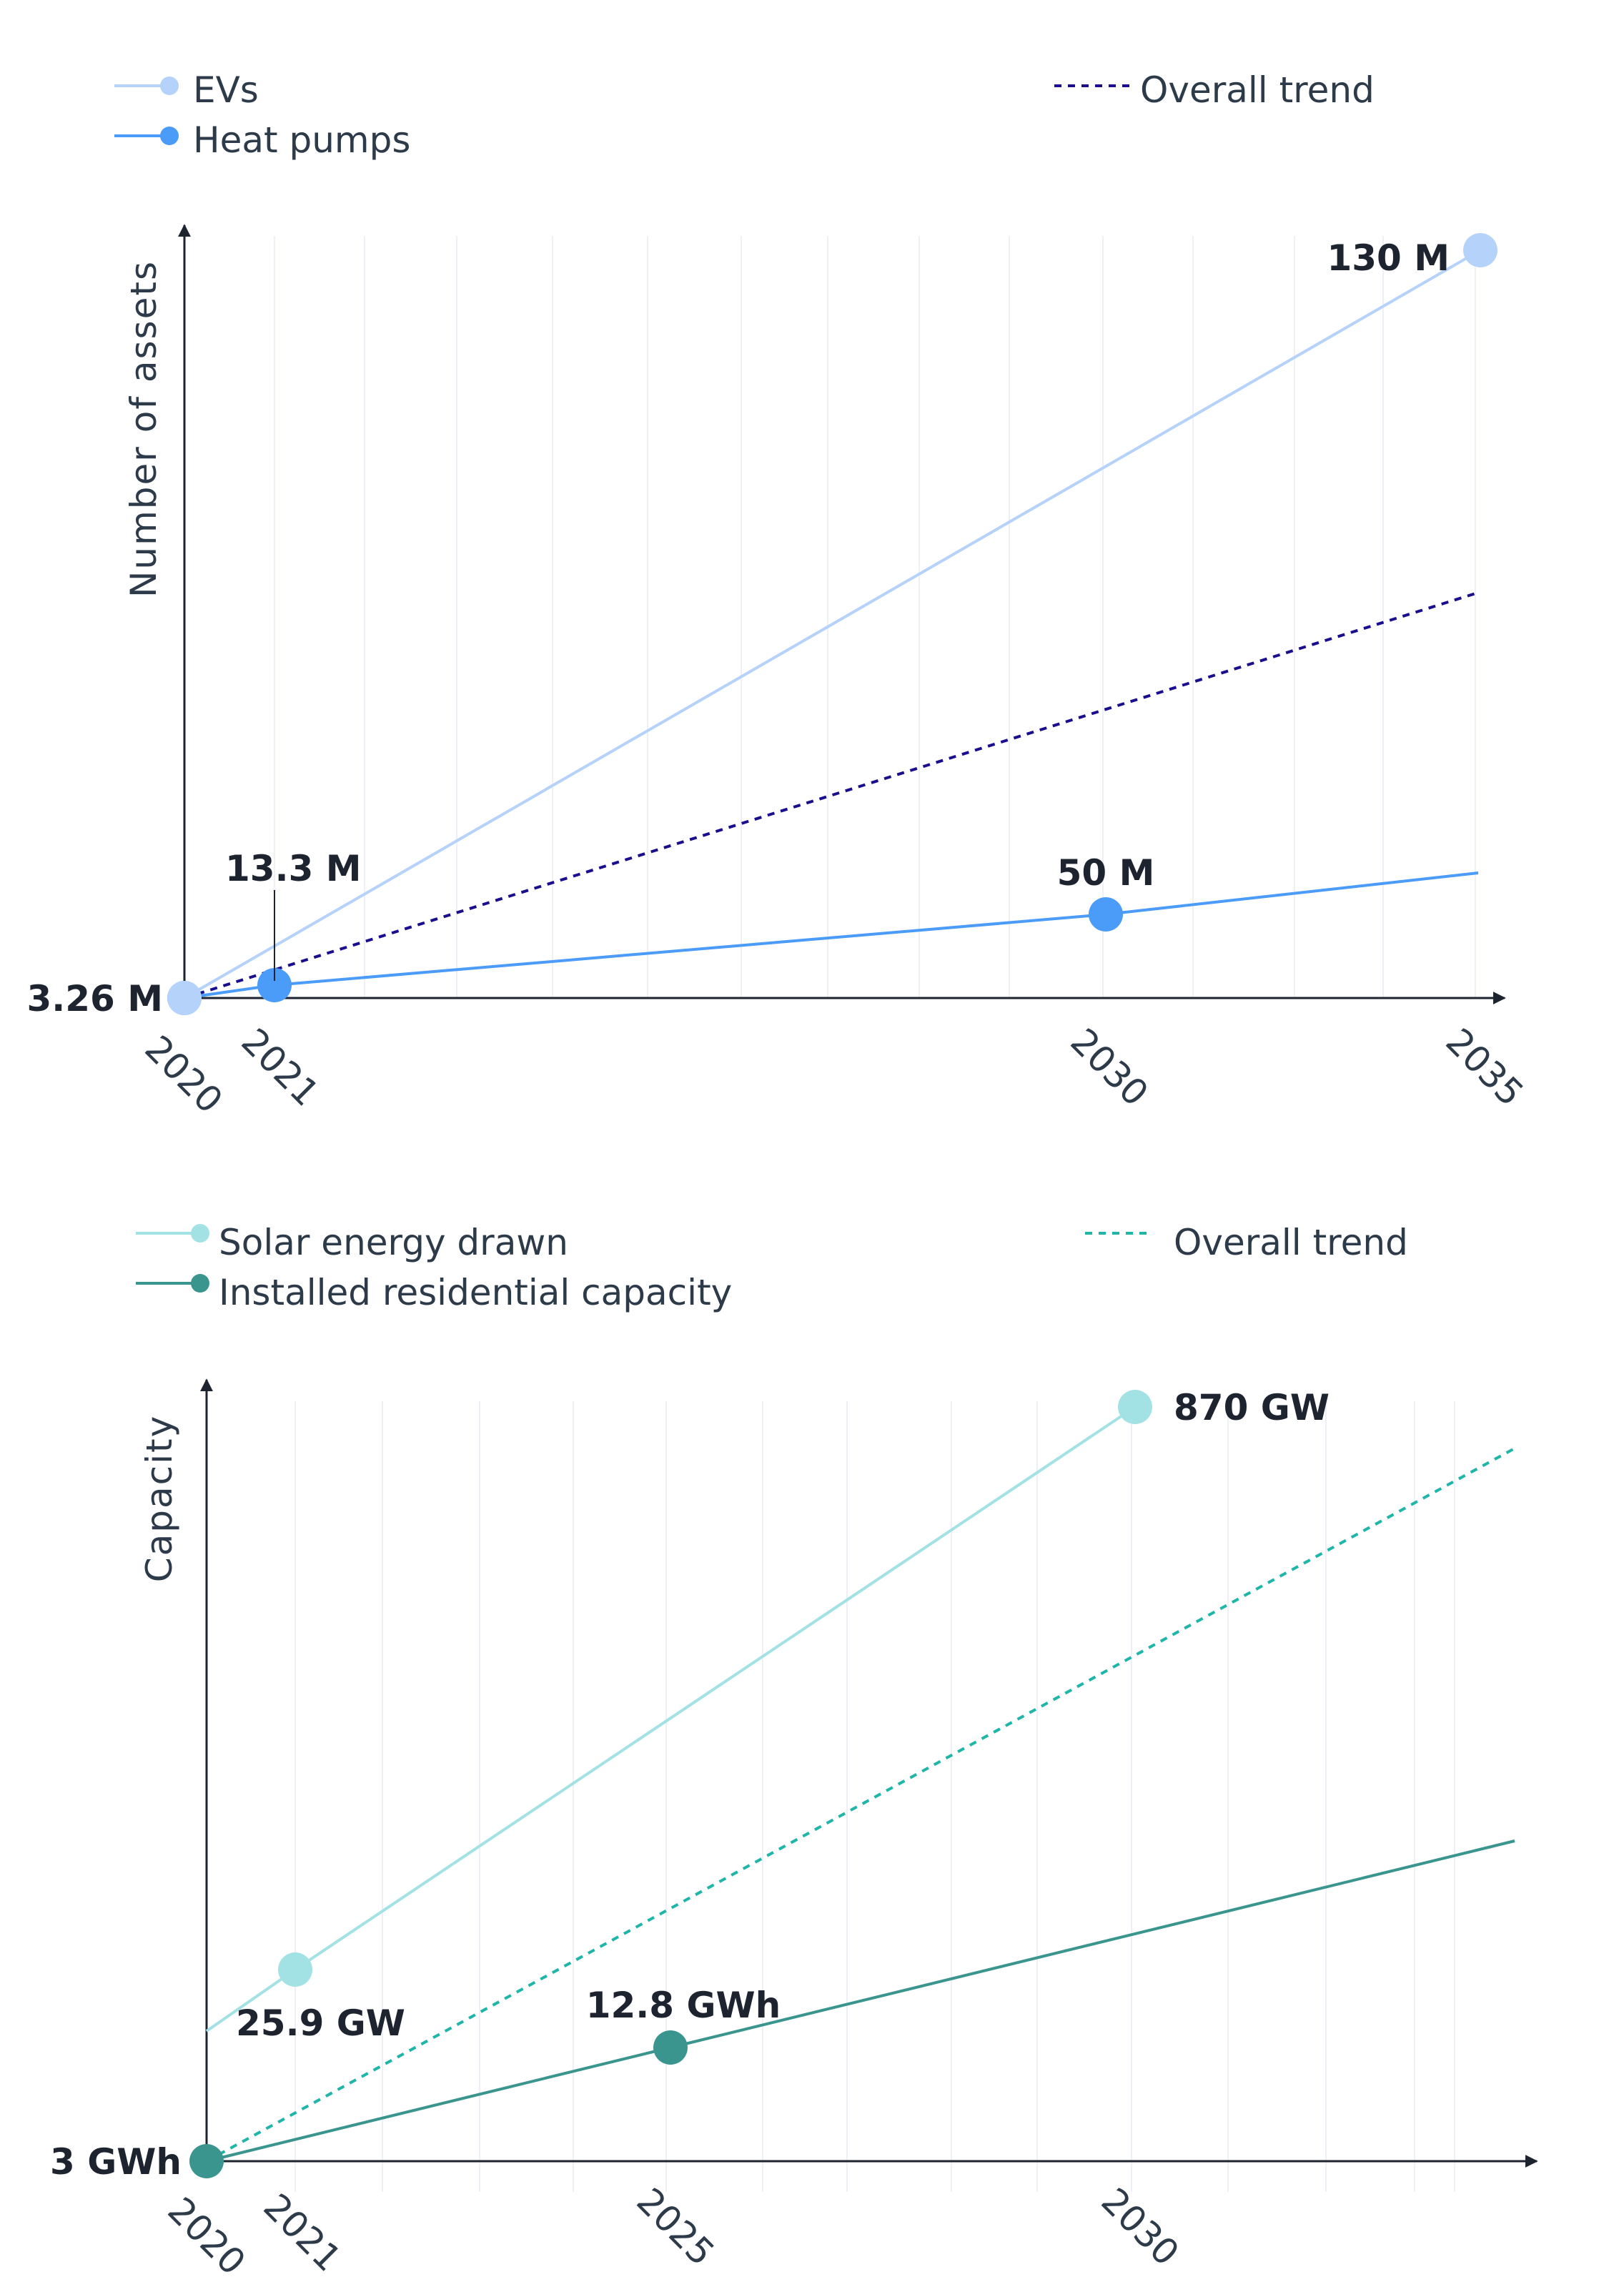 The image size is (1624, 2282). What do you see at coordinates (143, 429) in the screenshot?
I see `y-axis-label-1: Number of assets` at bounding box center [143, 429].